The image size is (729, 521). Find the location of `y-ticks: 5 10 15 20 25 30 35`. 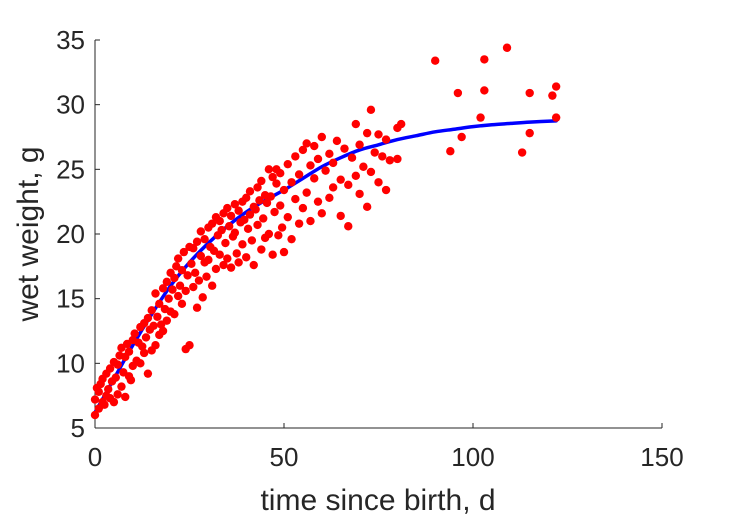

y-ticks: 5 10 15 20 25 30 35 is located at coordinates (78, 234).